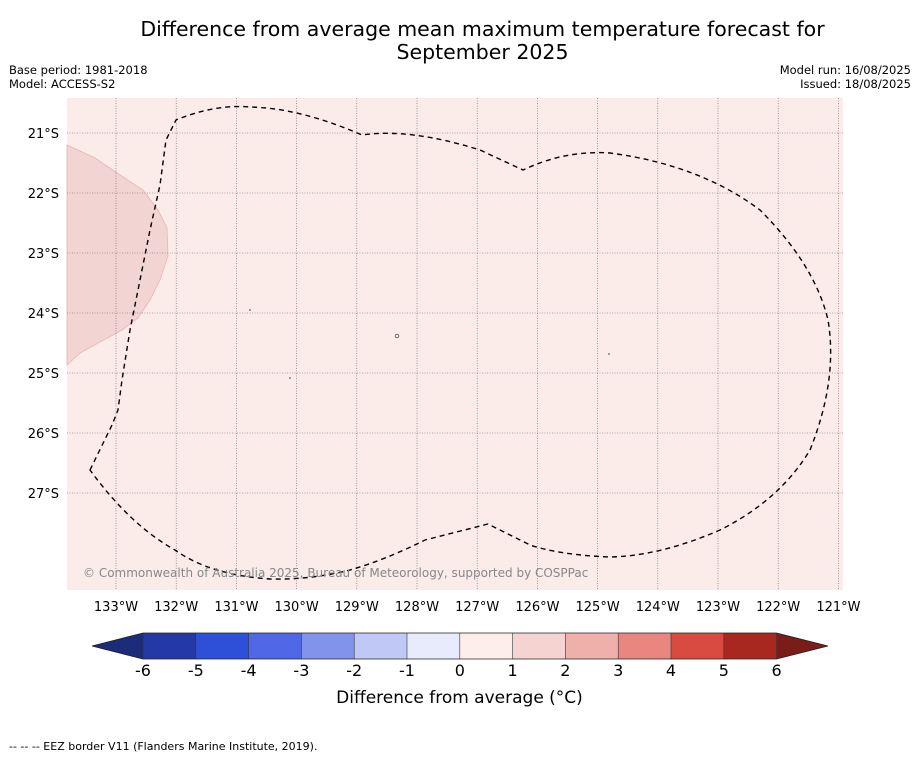 The width and height of the screenshot is (919, 758). I want to click on longitude-label: 127°W, so click(477, 607).